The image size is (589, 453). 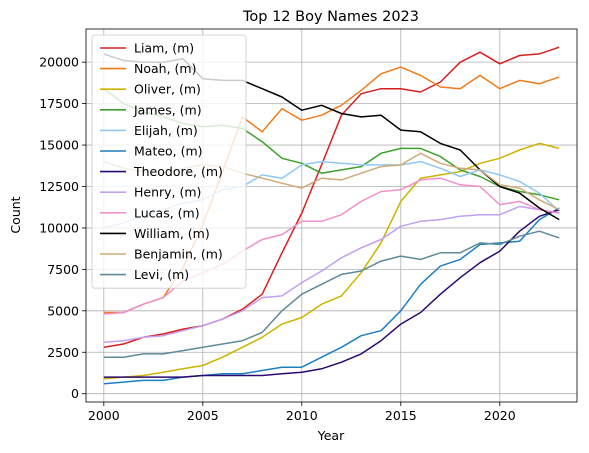 I want to click on x-tick-label-1: 2005, so click(x=203, y=415).